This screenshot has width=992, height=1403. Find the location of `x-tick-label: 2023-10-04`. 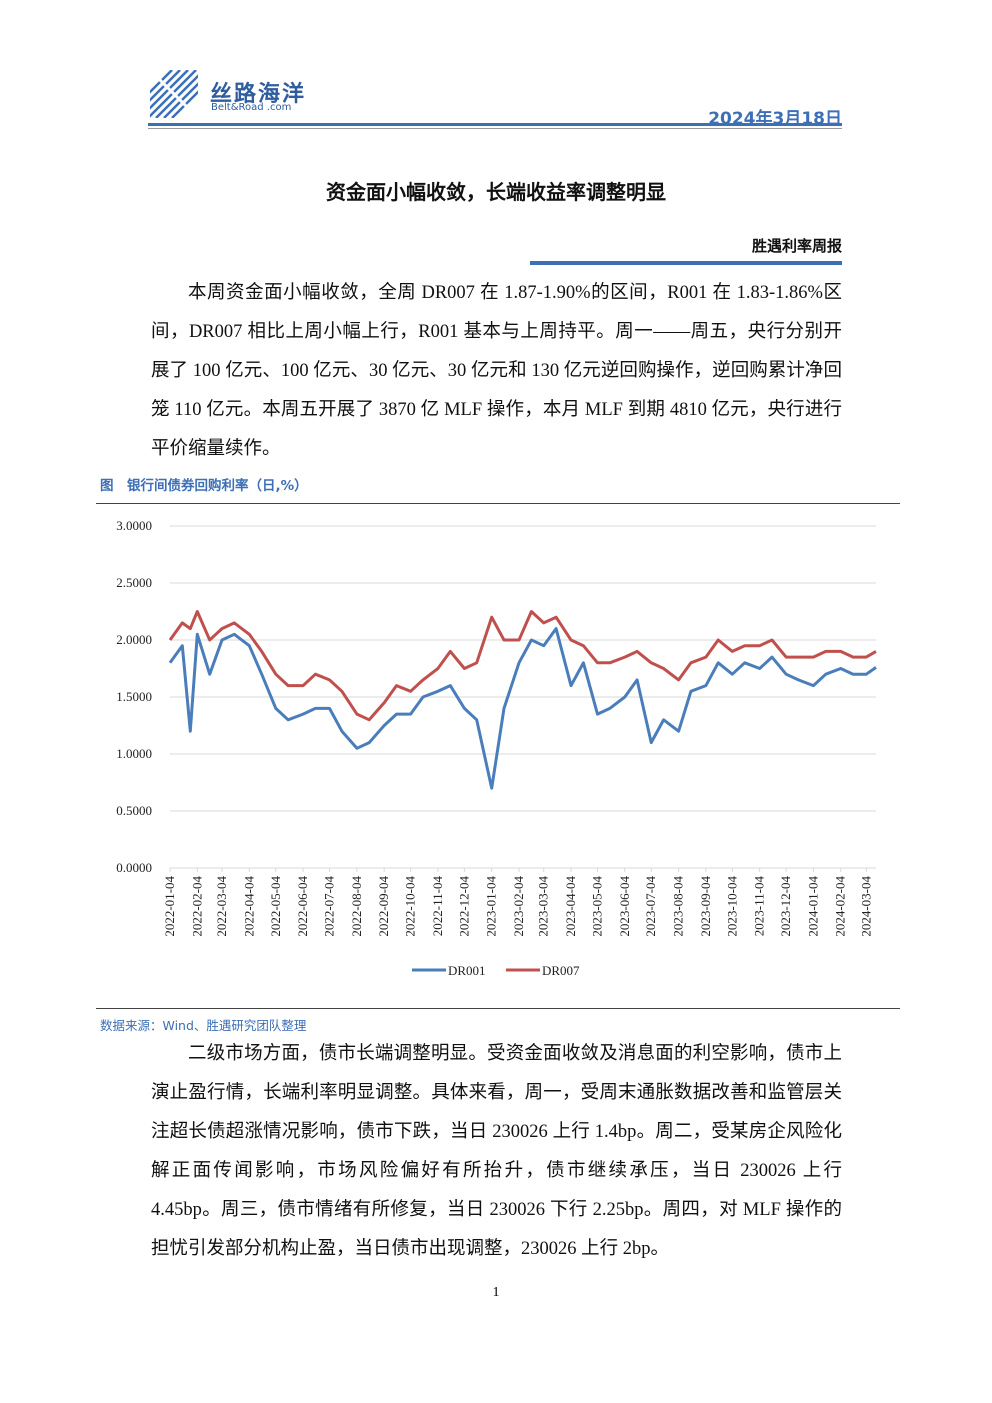

x-tick-label: 2023-10-04 is located at coordinates (731, 906).